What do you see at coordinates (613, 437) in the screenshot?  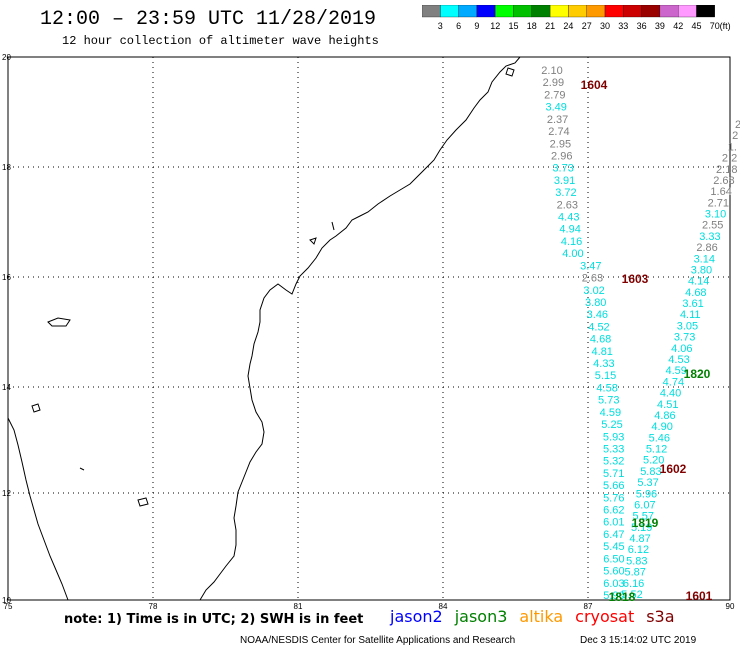 I see `wave-height-value: 5.93` at bounding box center [613, 437].